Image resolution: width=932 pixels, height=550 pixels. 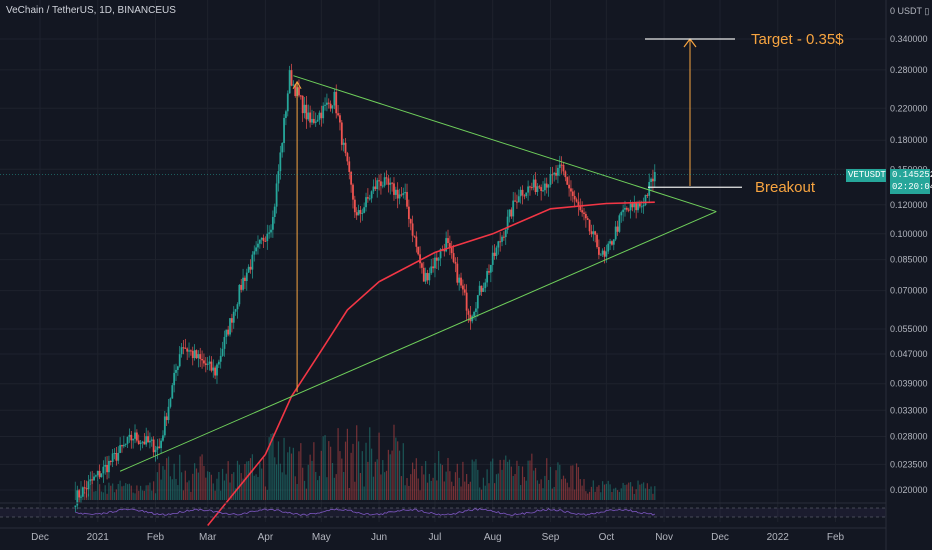 What do you see at coordinates (98, 537) in the screenshot?
I see `time-axis-label: 2021` at bounding box center [98, 537].